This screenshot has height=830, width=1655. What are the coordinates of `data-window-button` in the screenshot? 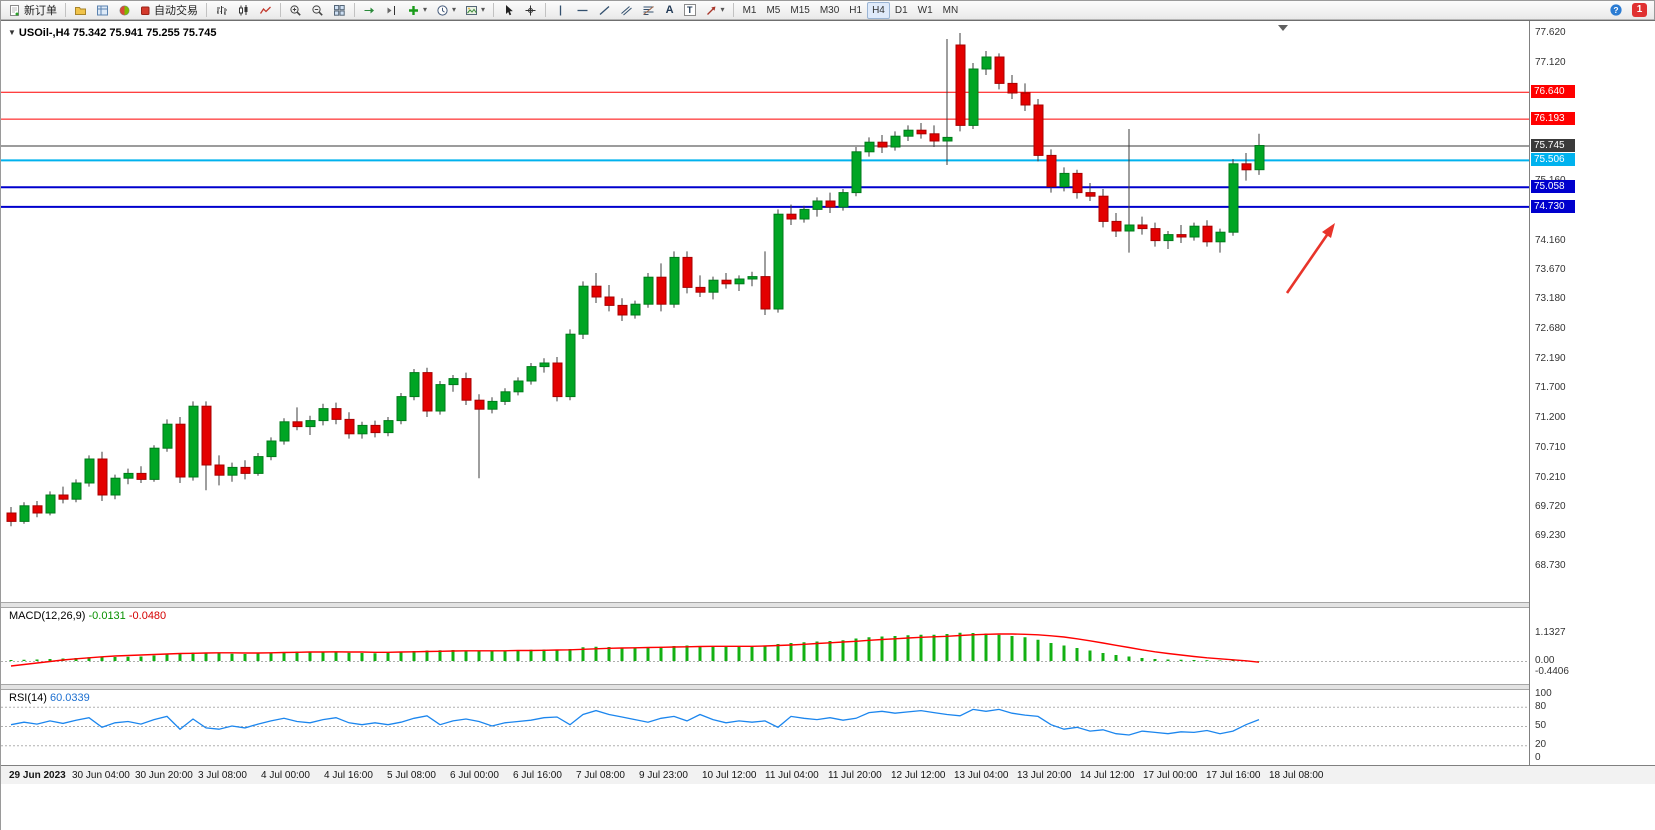 It's located at (124, 10).